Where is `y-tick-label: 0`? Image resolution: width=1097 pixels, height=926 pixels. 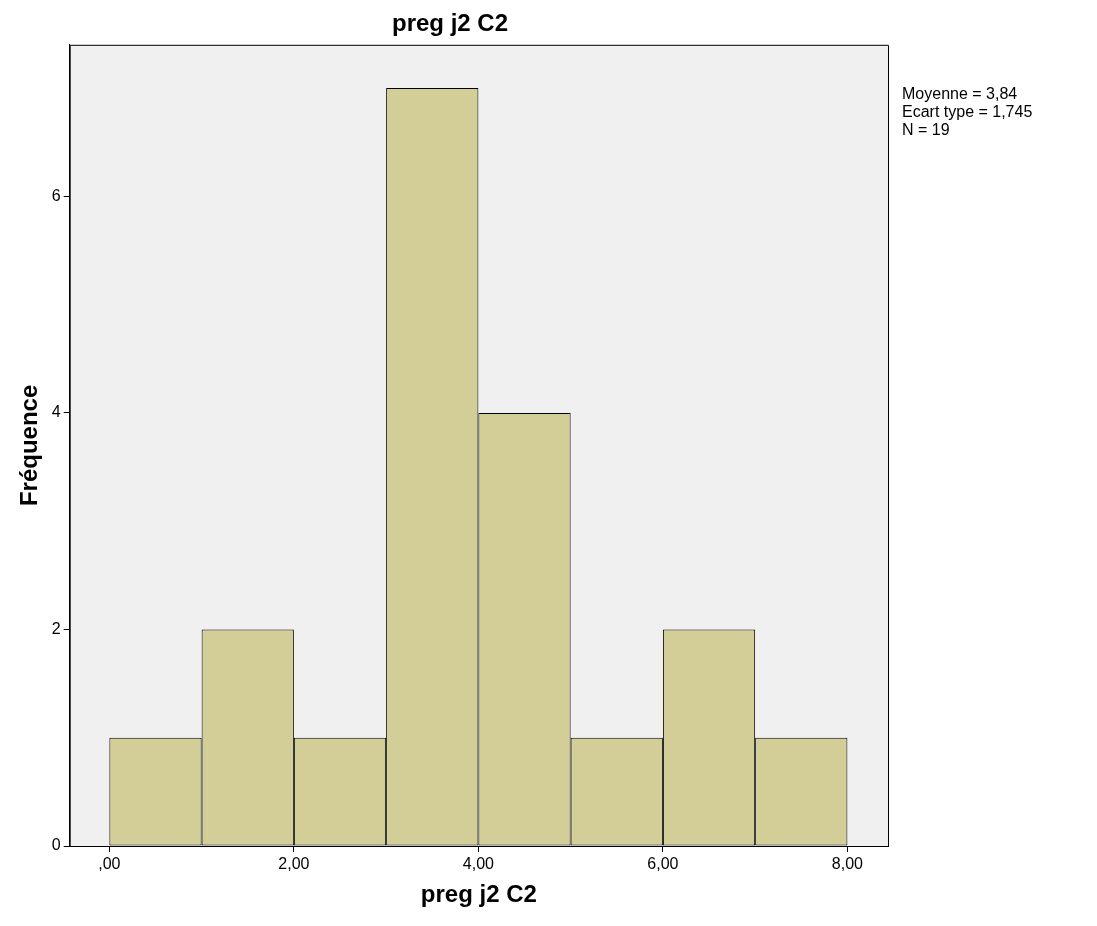 y-tick-label: 0 is located at coordinates (56, 845).